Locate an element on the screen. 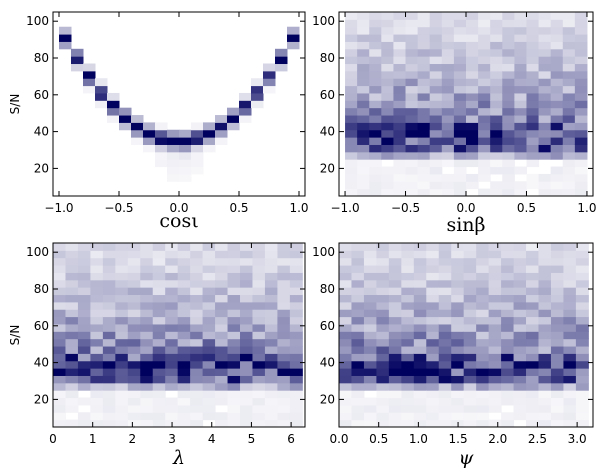 The width and height of the screenshot is (600, 473). y-tick-label: 40 is located at coordinates (41, 132).